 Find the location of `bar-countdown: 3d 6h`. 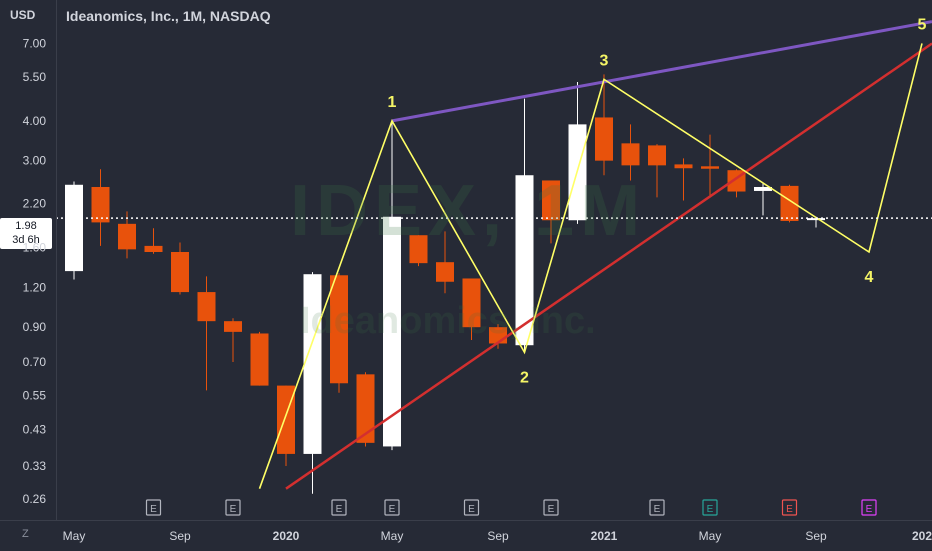

bar-countdown: 3d 6h is located at coordinates (26, 240).